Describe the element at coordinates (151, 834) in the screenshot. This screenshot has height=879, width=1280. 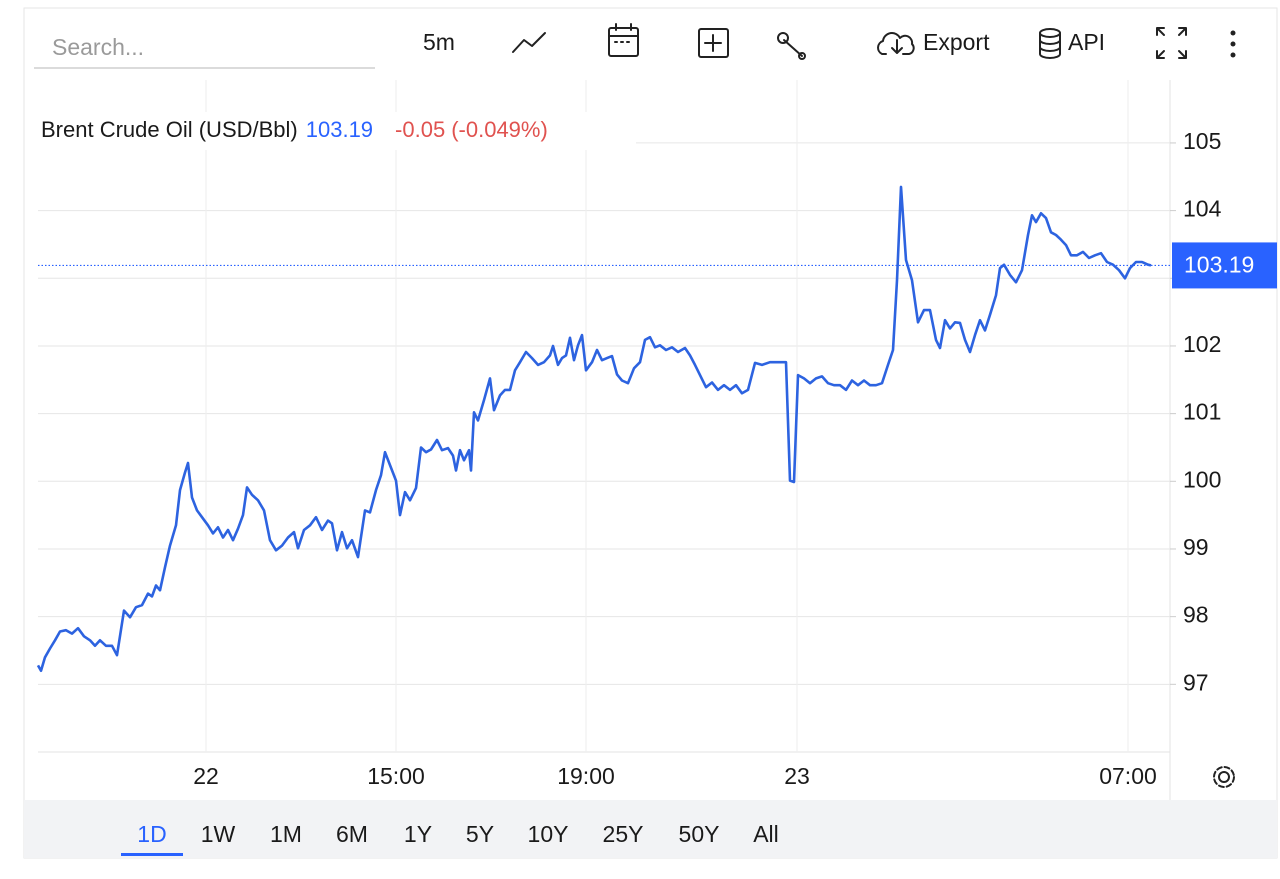
I see `range-button: 1D` at that location.